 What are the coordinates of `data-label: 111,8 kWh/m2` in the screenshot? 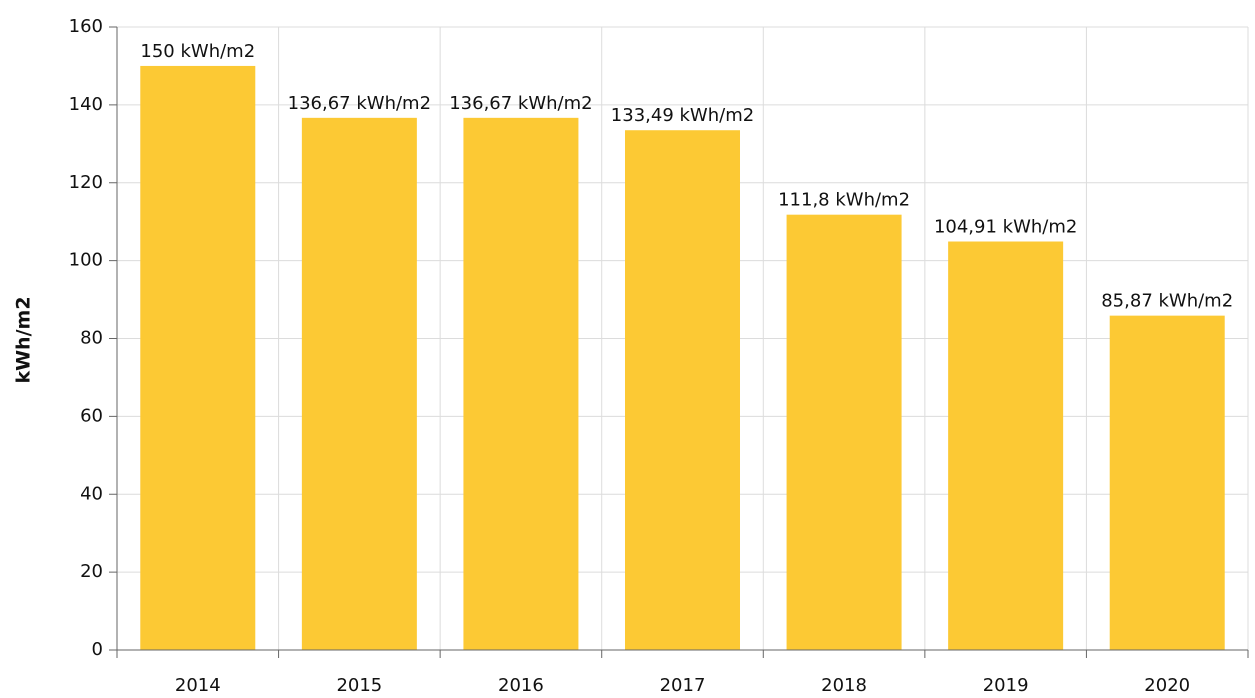 It's located at (844, 200).